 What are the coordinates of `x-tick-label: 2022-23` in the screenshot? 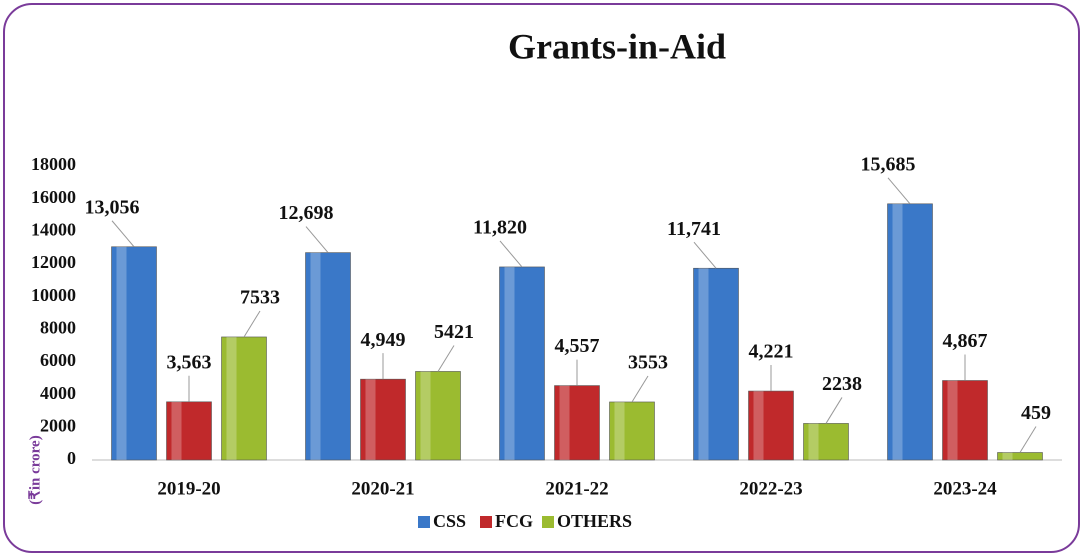 It's located at (770, 488).